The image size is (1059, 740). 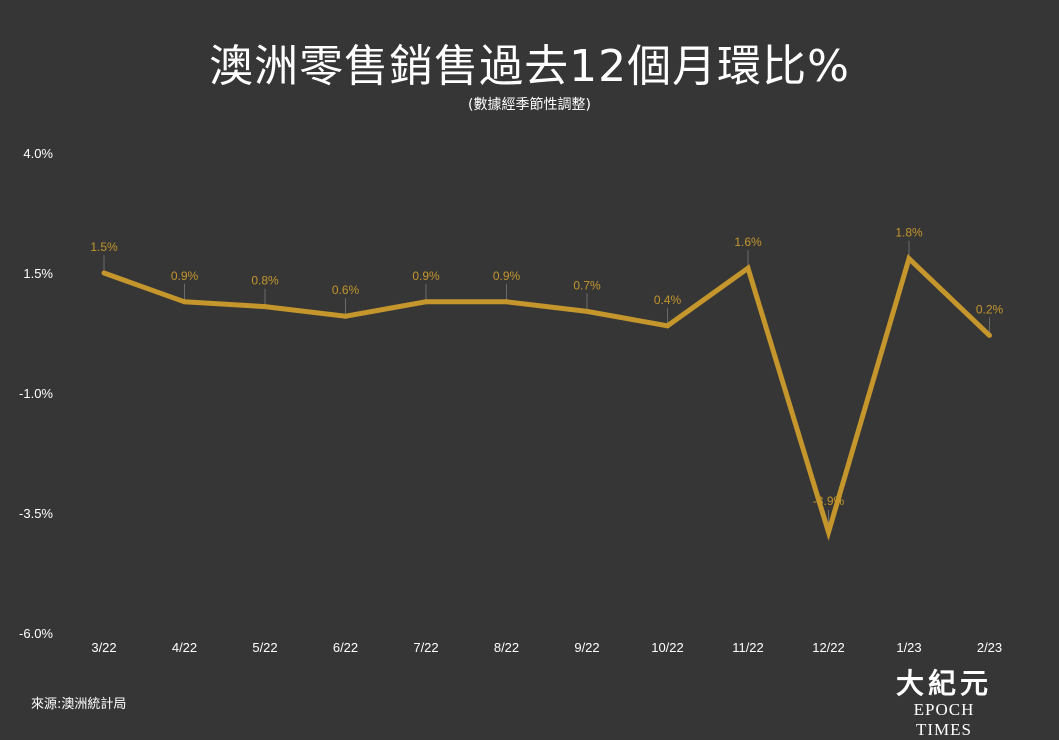 What do you see at coordinates (748, 647) in the screenshot?
I see `x-tick-label: 11/22` at bounding box center [748, 647].